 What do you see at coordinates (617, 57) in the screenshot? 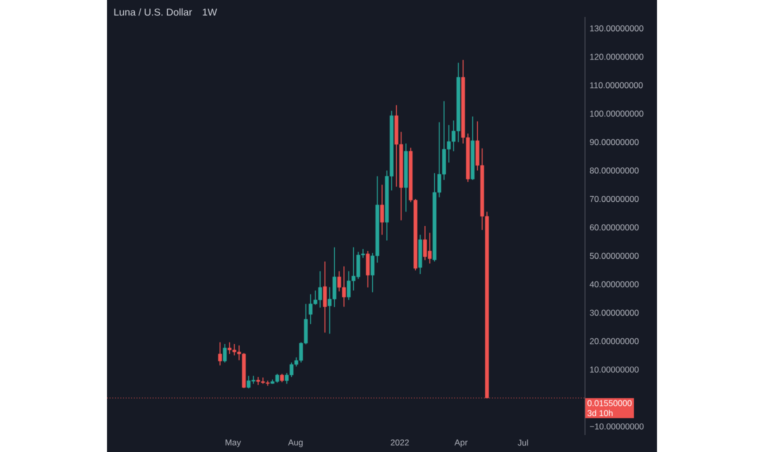
I see `y-tick-label: 120.00000000` at bounding box center [617, 57].